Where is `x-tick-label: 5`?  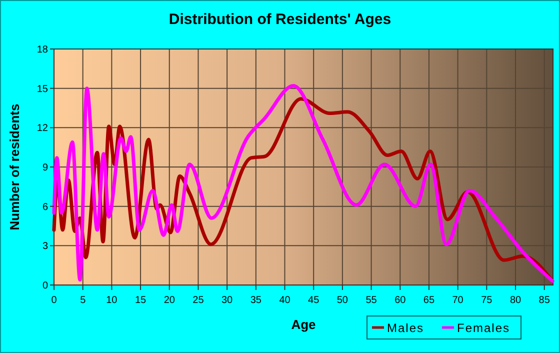 x-tick-label: 5 is located at coordinates (83, 300).